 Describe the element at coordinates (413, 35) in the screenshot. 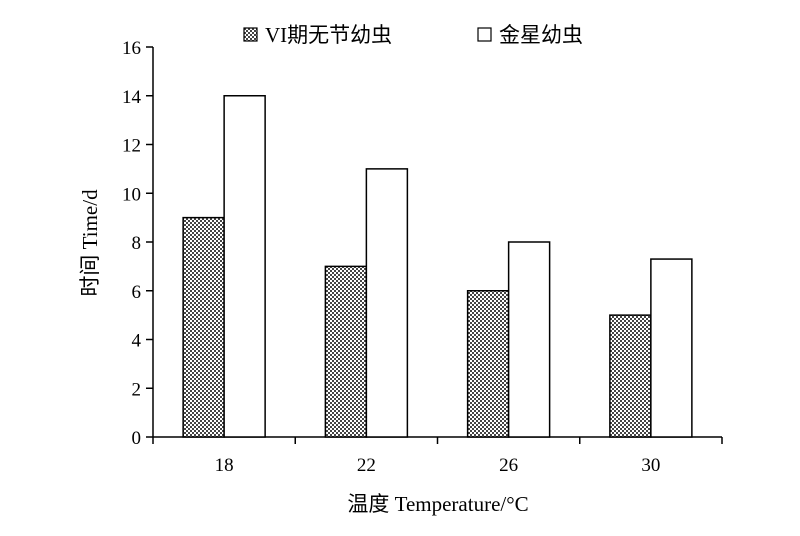

I see `legend: VI期无节幼虫 金星幼虫` at that location.